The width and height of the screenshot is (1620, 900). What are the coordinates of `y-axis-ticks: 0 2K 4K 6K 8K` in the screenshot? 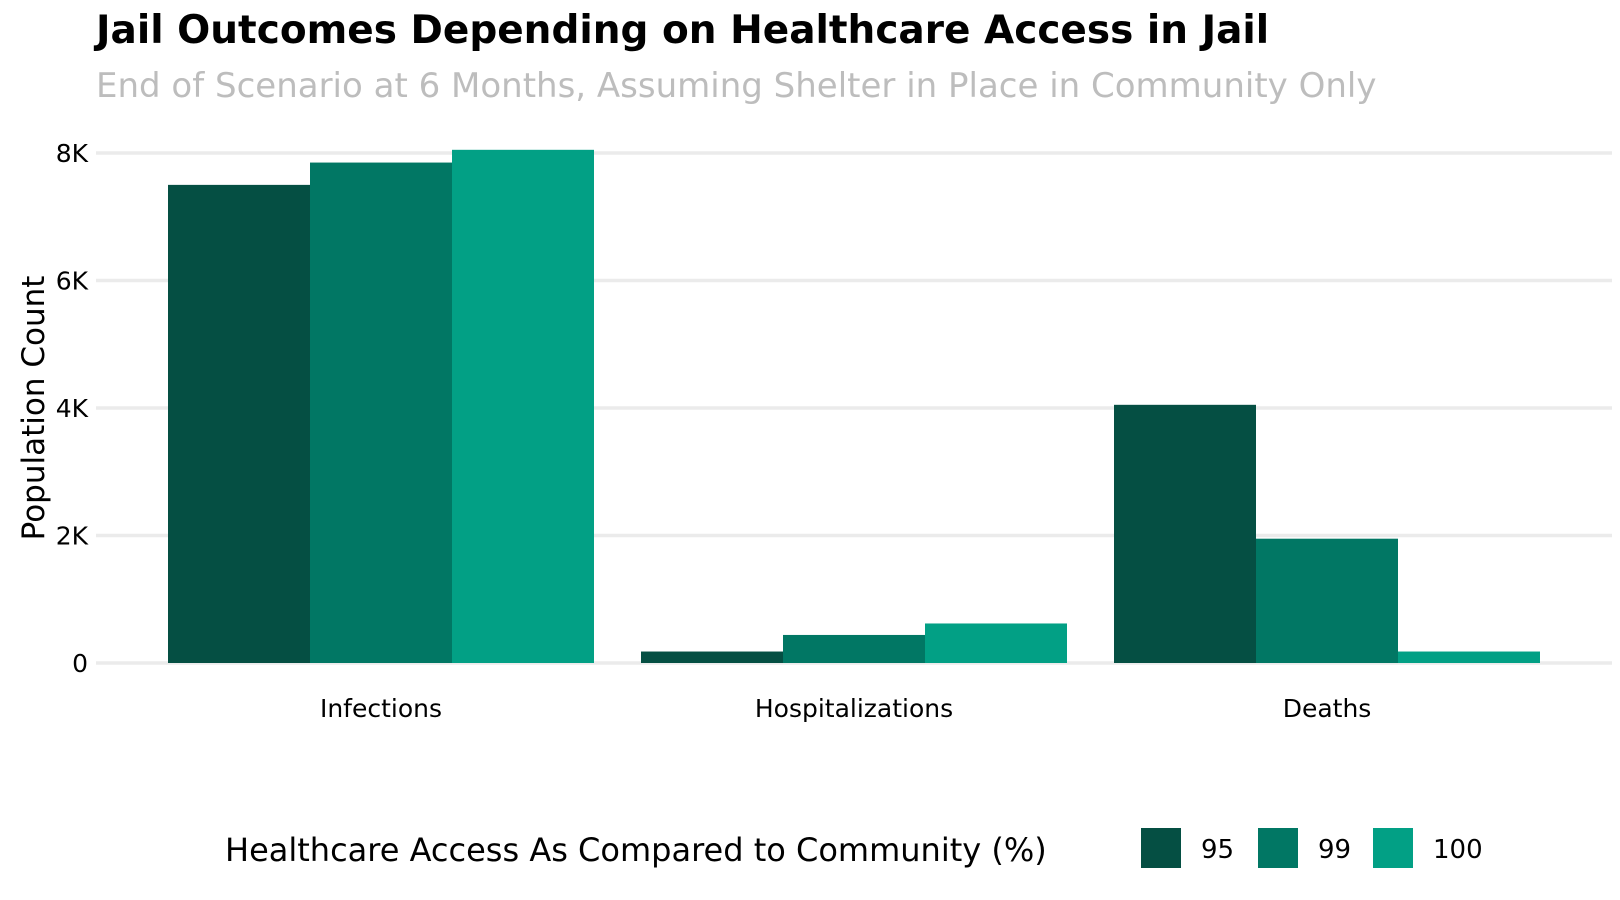 It's located at (72, 408).